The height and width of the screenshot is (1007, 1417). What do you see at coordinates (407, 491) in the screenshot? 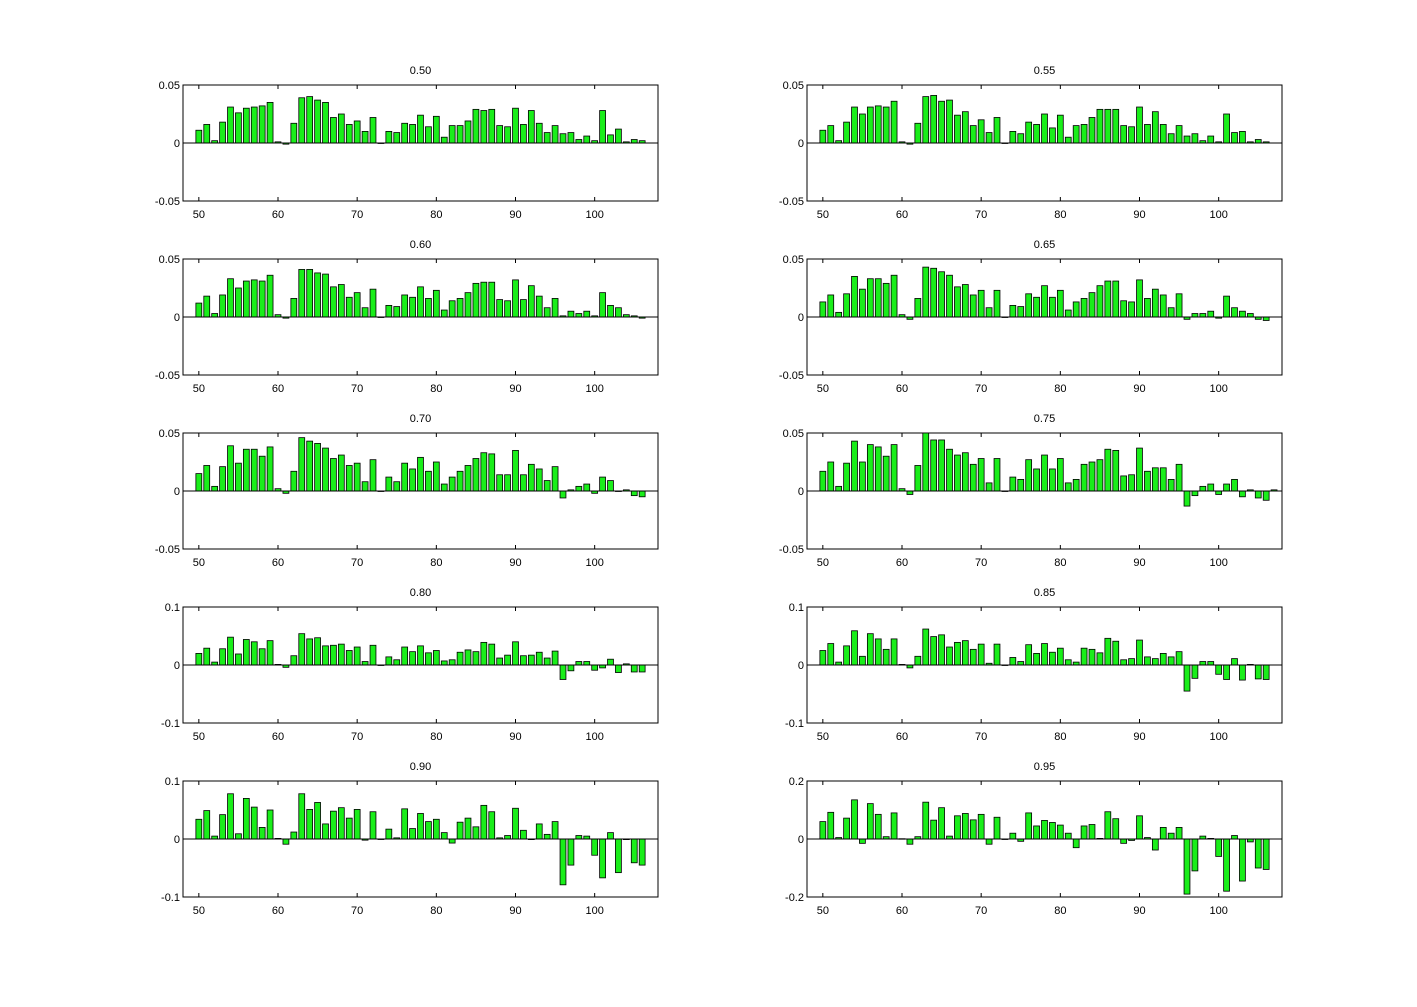
I see `subplot-0.70: 0.70 -0.05 0 0.05 50 60 70 80 90 100` at bounding box center [407, 491].